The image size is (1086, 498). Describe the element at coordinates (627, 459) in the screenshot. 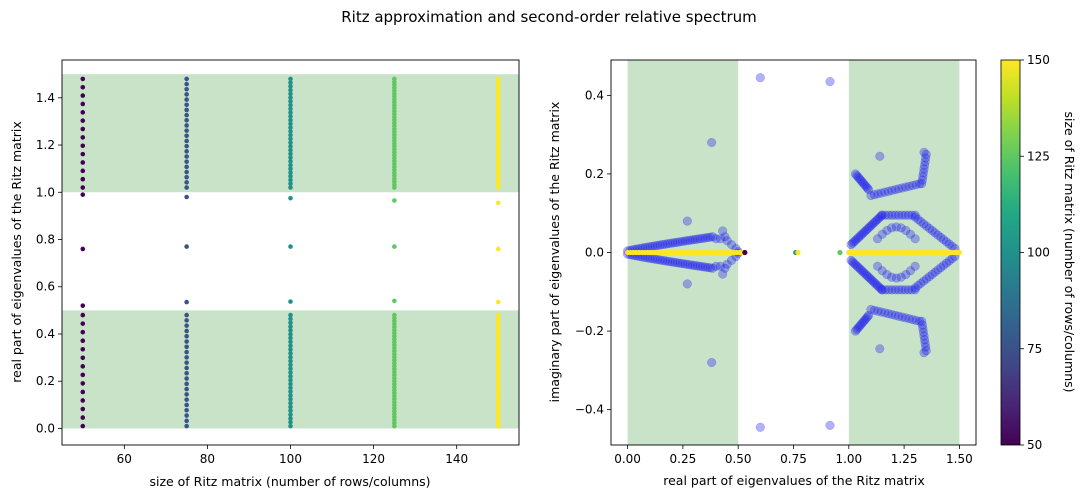

I see `right-x-tick-label: 0.00` at that location.